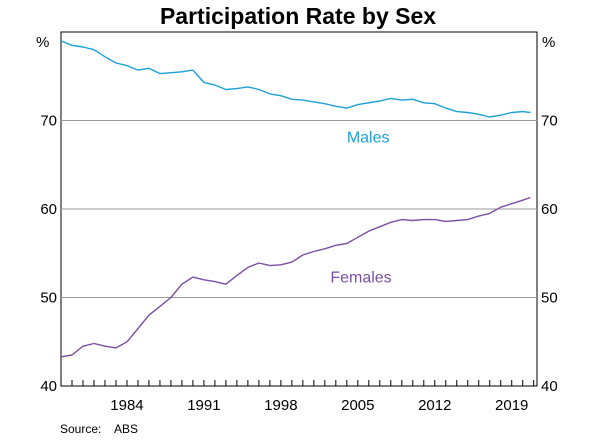  Describe the element at coordinates (298, 16) in the screenshot. I see `chart-title: Participation Rate by Sex` at that location.